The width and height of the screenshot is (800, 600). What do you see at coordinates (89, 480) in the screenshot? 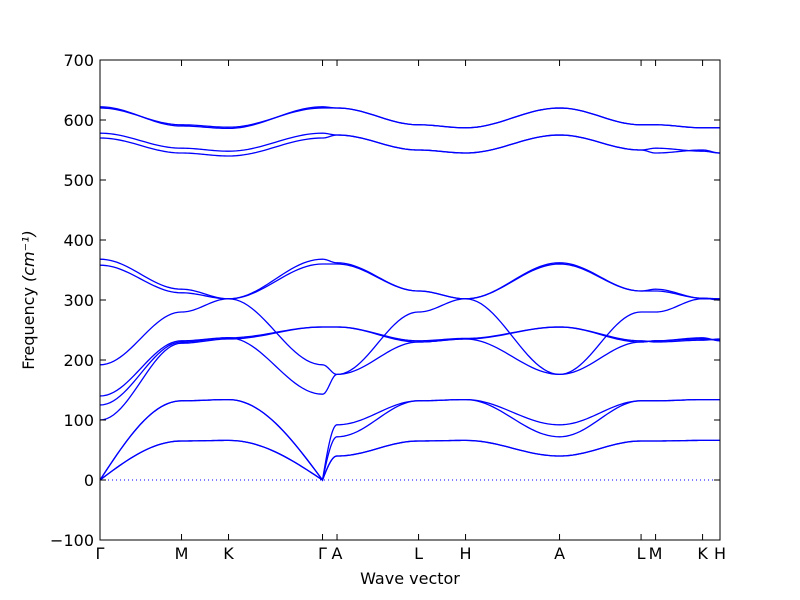
I see `y-tick-label: 0` at bounding box center [89, 480].